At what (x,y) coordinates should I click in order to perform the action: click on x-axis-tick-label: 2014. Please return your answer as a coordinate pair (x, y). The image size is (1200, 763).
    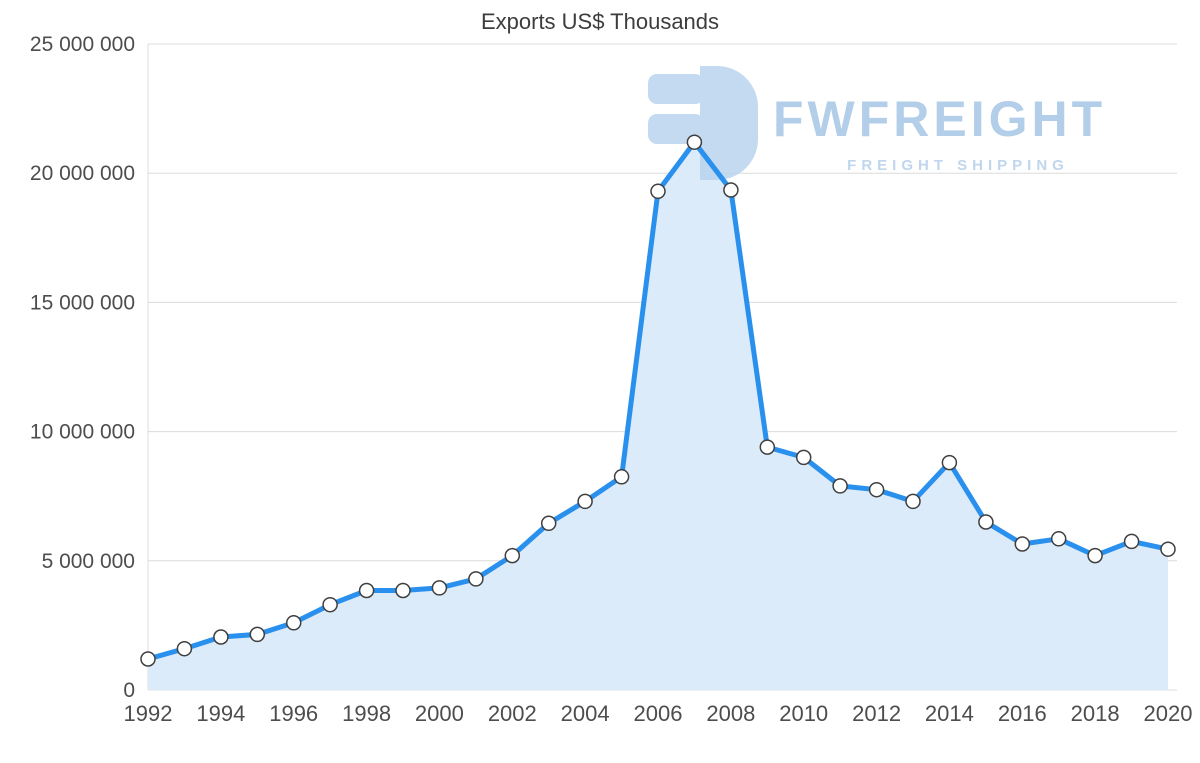
    Looking at the image, I should click on (949, 713).